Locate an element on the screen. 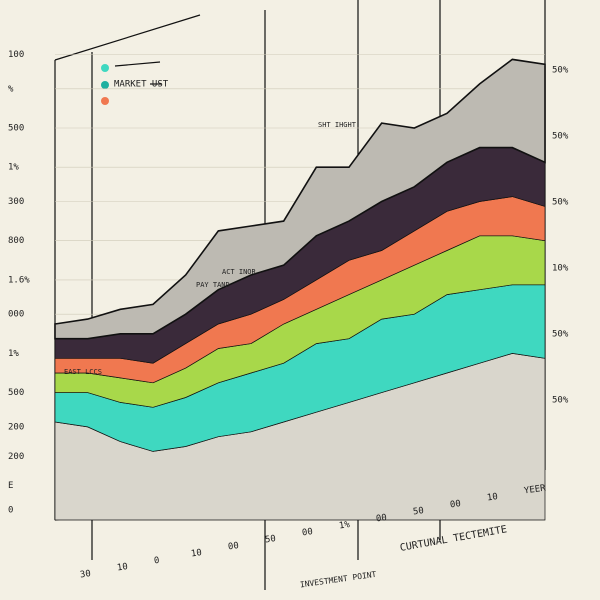 This screenshot has width=600, height=600. y-tick-label: 100 is located at coordinates (16, 55).